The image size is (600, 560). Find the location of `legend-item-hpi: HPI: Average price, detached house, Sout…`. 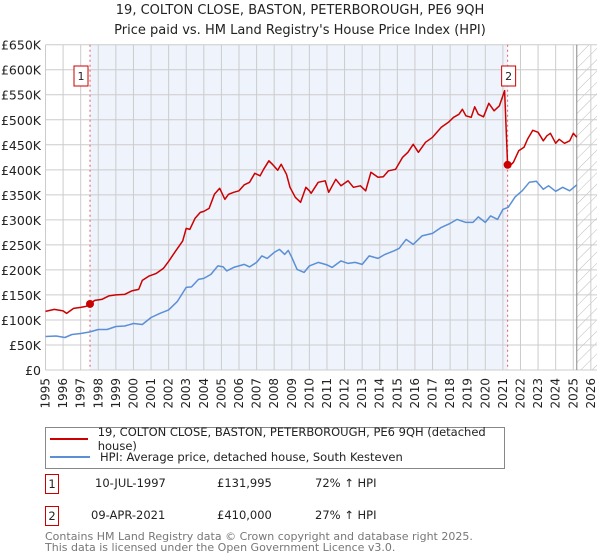

legend-item-hpi: HPI: Average price, detached house, Sout… is located at coordinates (226, 457).